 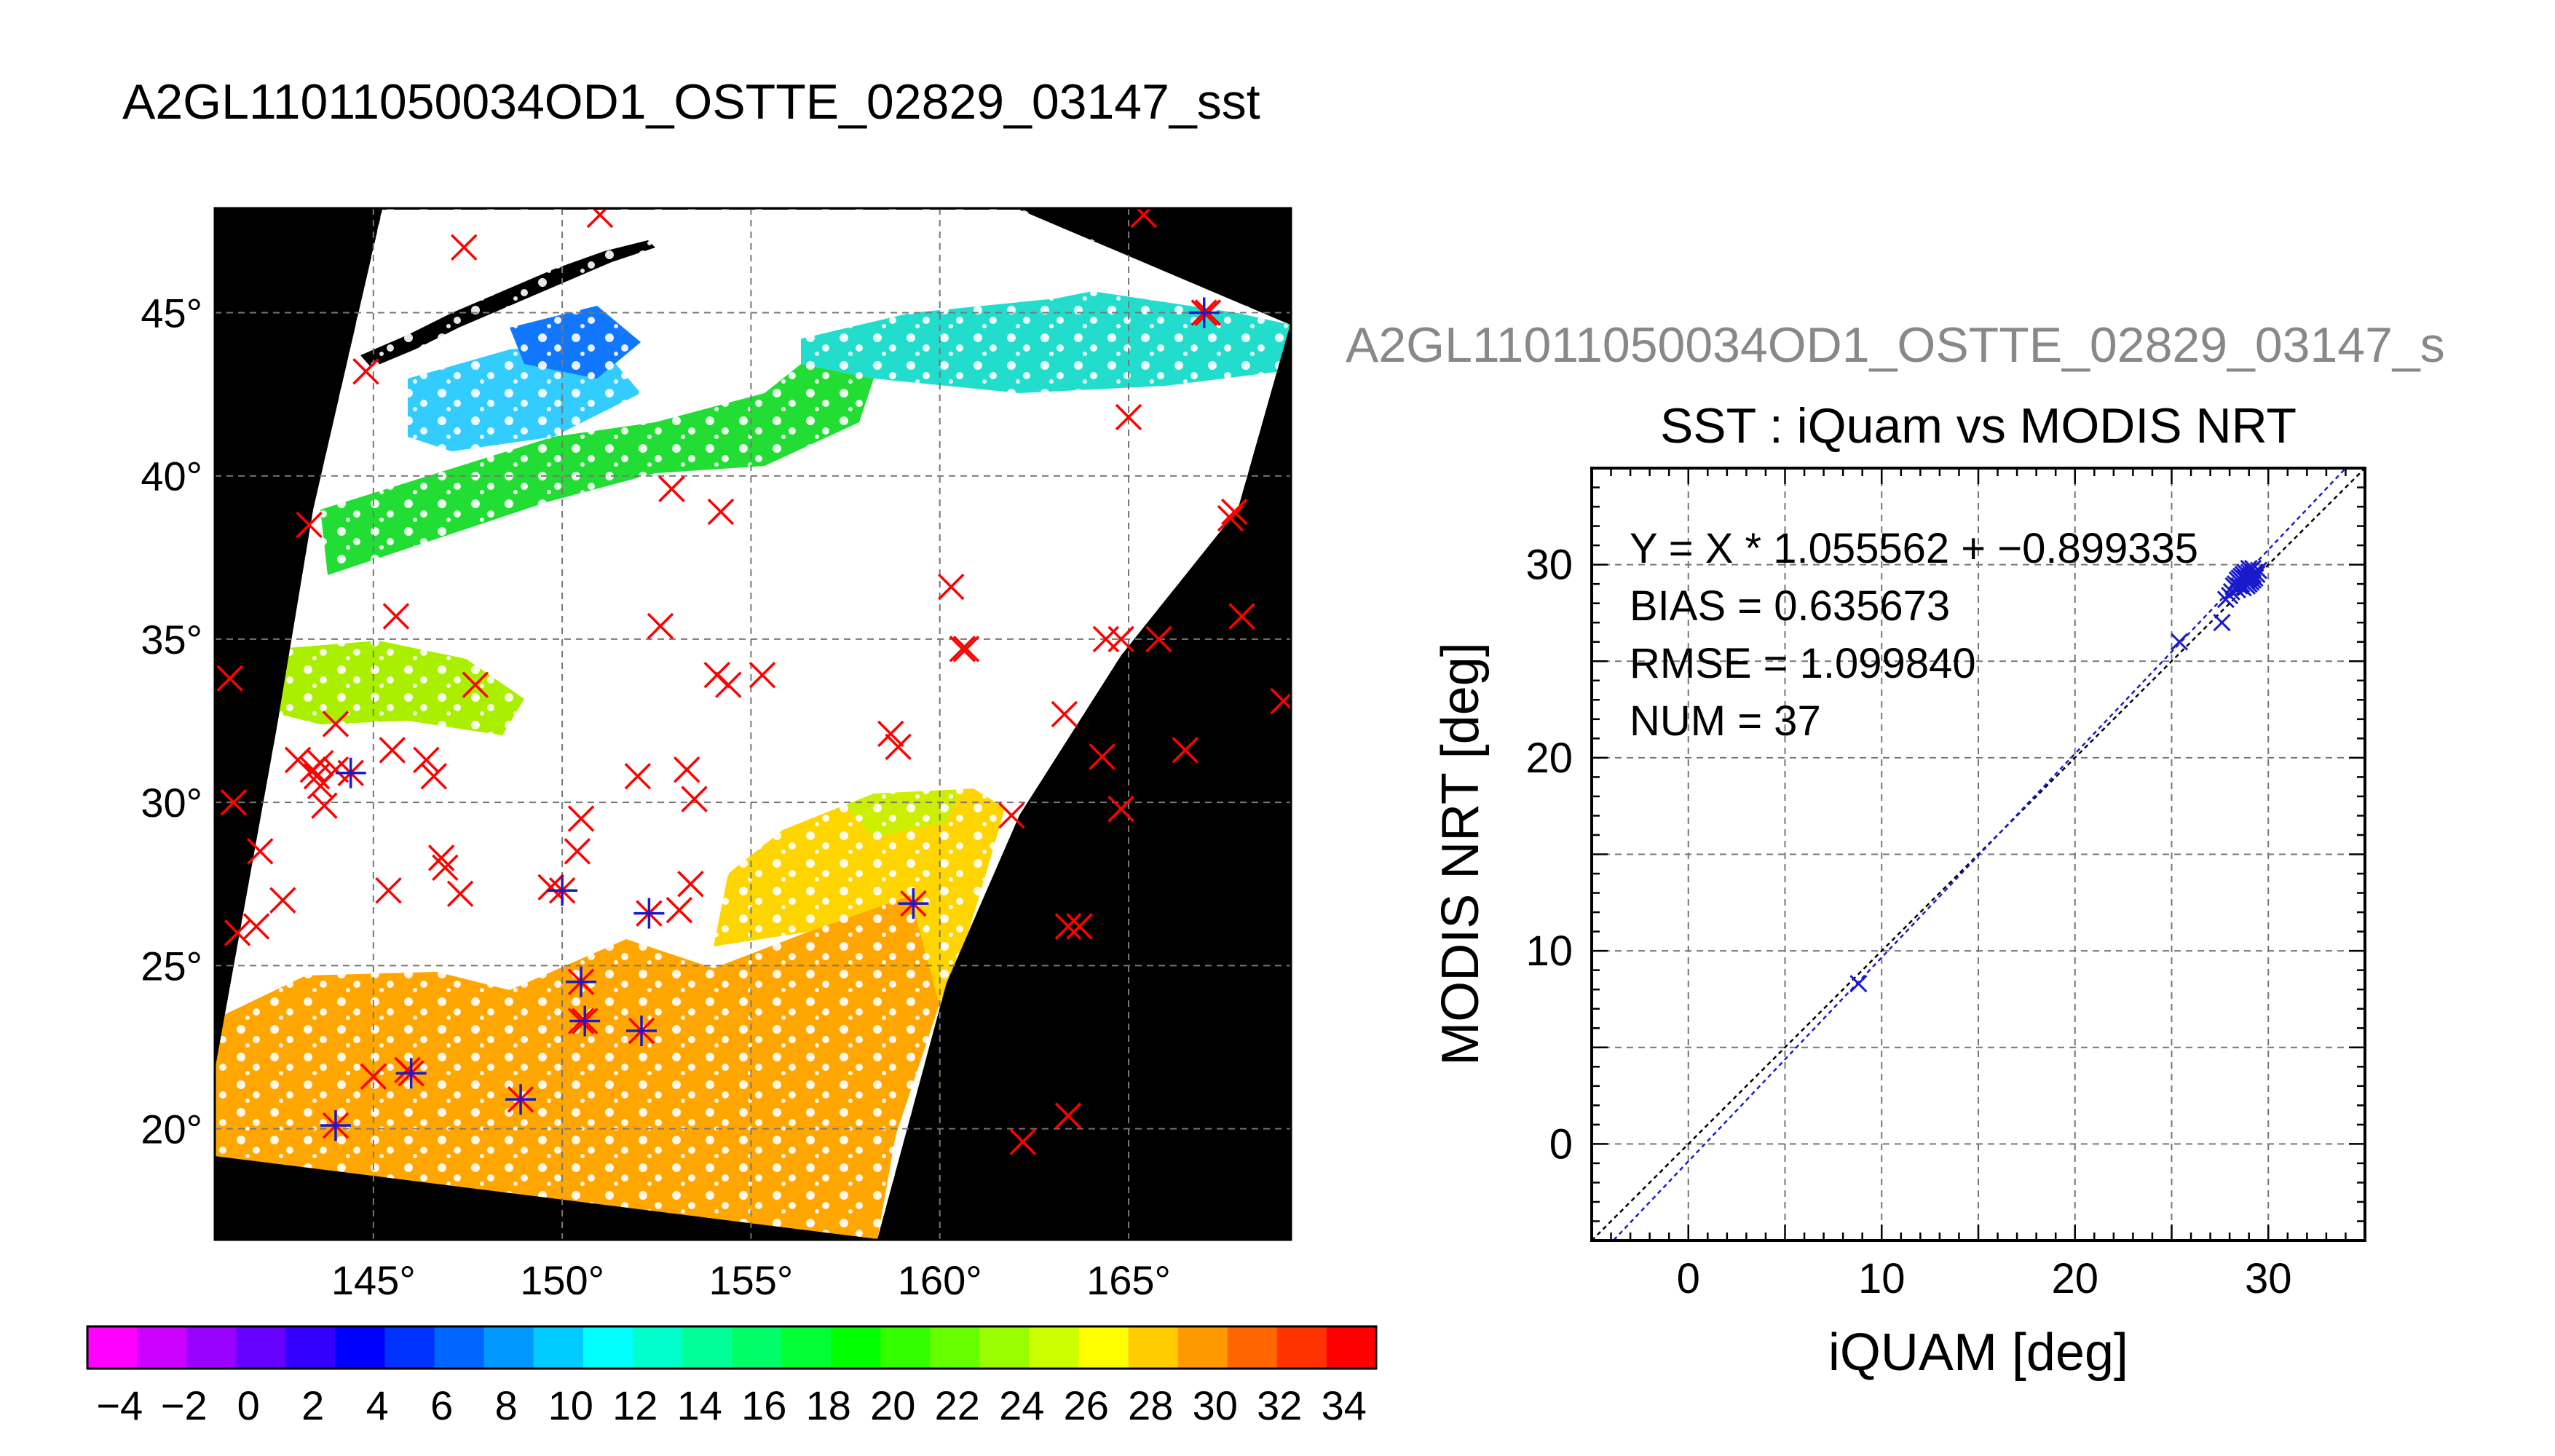 What do you see at coordinates (373, 1280) in the screenshot?
I see `map-lon-tick-label: 145°` at bounding box center [373, 1280].